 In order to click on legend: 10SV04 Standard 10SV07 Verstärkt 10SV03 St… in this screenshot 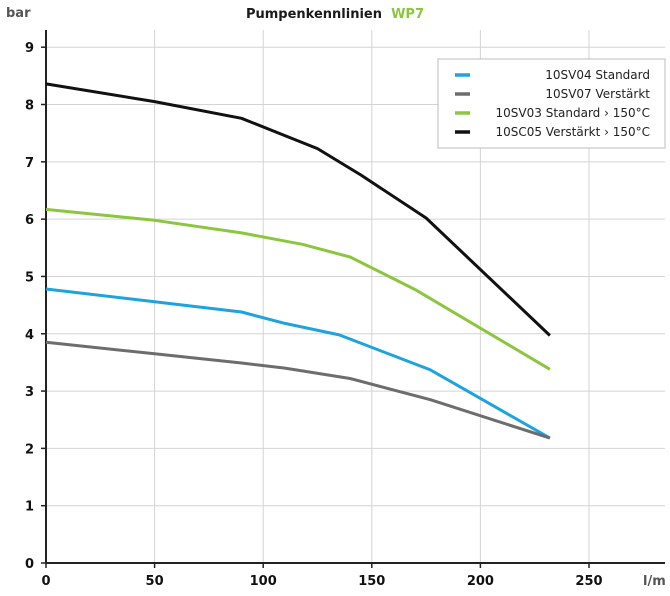, I will do `click(551, 103)`.